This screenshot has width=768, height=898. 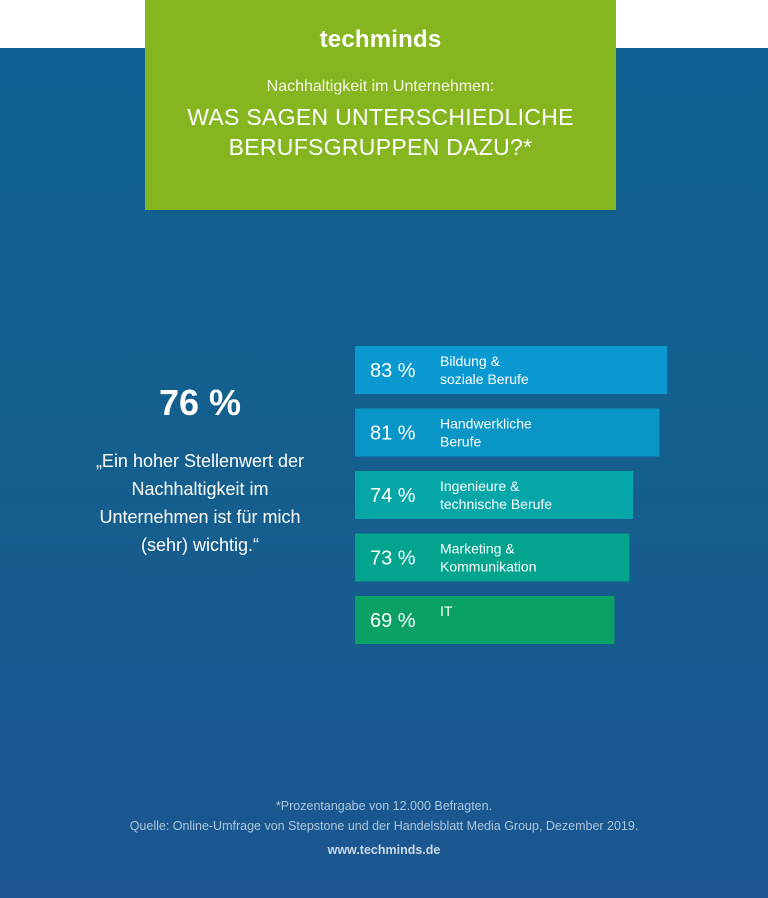 What do you see at coordinates (384, 806) in the screenshot?
I see `footnote: *Prozentangabe von 12.000 Befragten.` at bounding box center [384, 806].